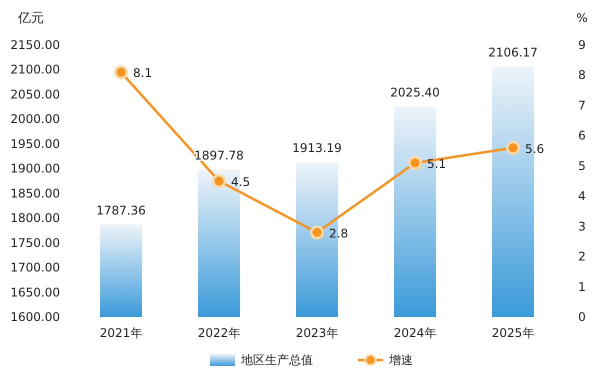 The height and width of the screenshot is (383, 600). Describe the element at coordinates (400, 360) in the screenshot. I see `legend-label: 增速` at that location.